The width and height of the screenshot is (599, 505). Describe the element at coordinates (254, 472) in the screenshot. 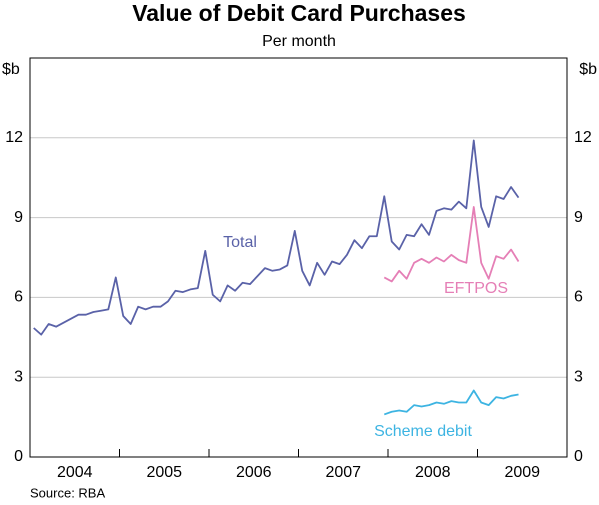

I see `x-tick-label: 2006` at that location.